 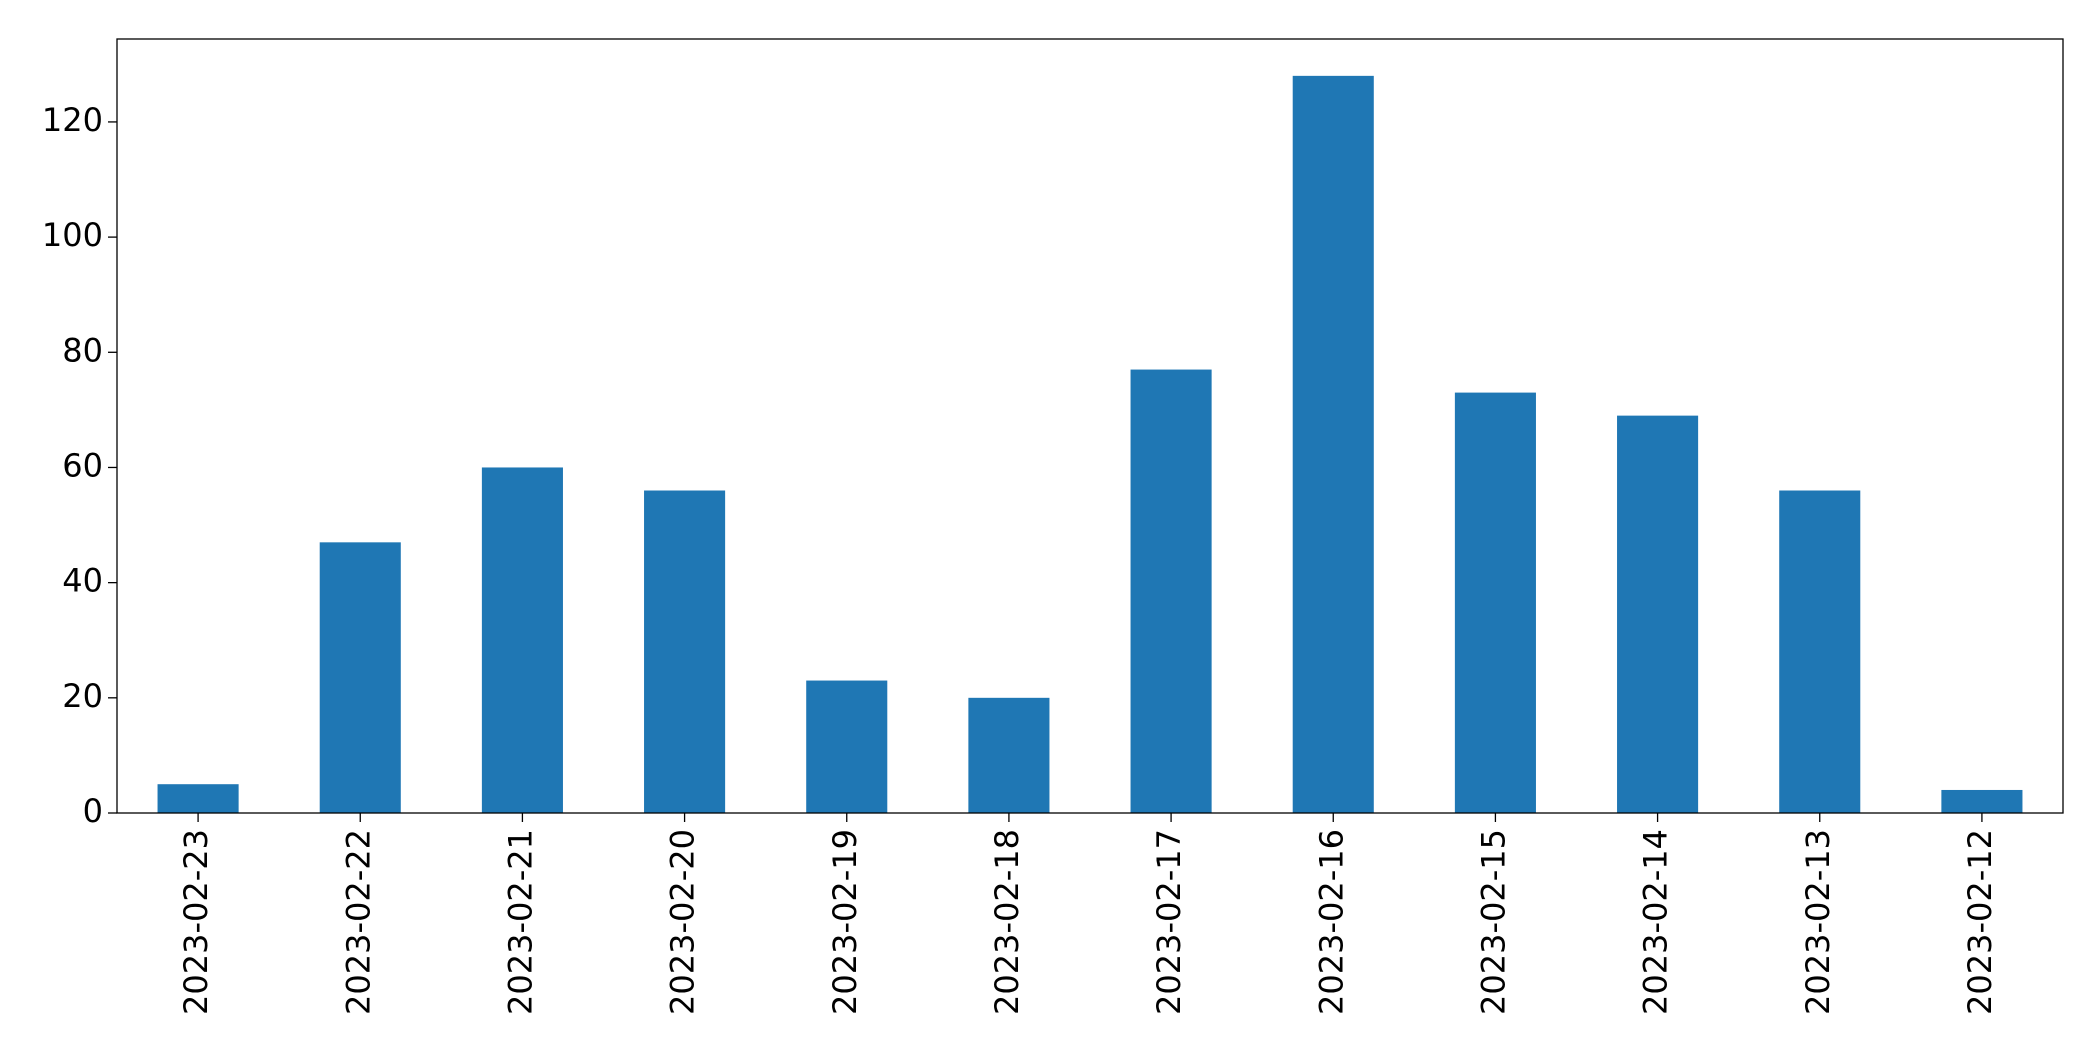 I want to click on y-tick-label: 60, so click(x=82, y=465).